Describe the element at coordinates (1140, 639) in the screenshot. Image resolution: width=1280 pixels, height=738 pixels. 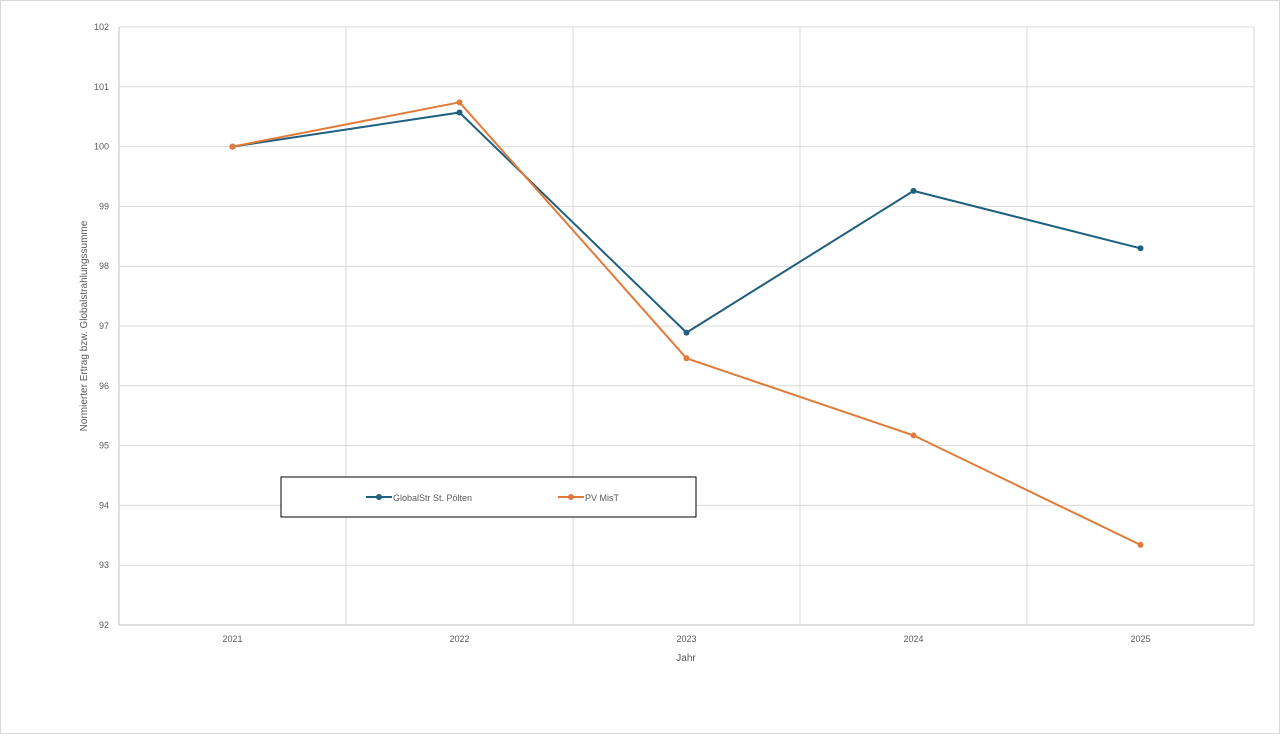
I see `x-tick-label-4: 2025` at that location.